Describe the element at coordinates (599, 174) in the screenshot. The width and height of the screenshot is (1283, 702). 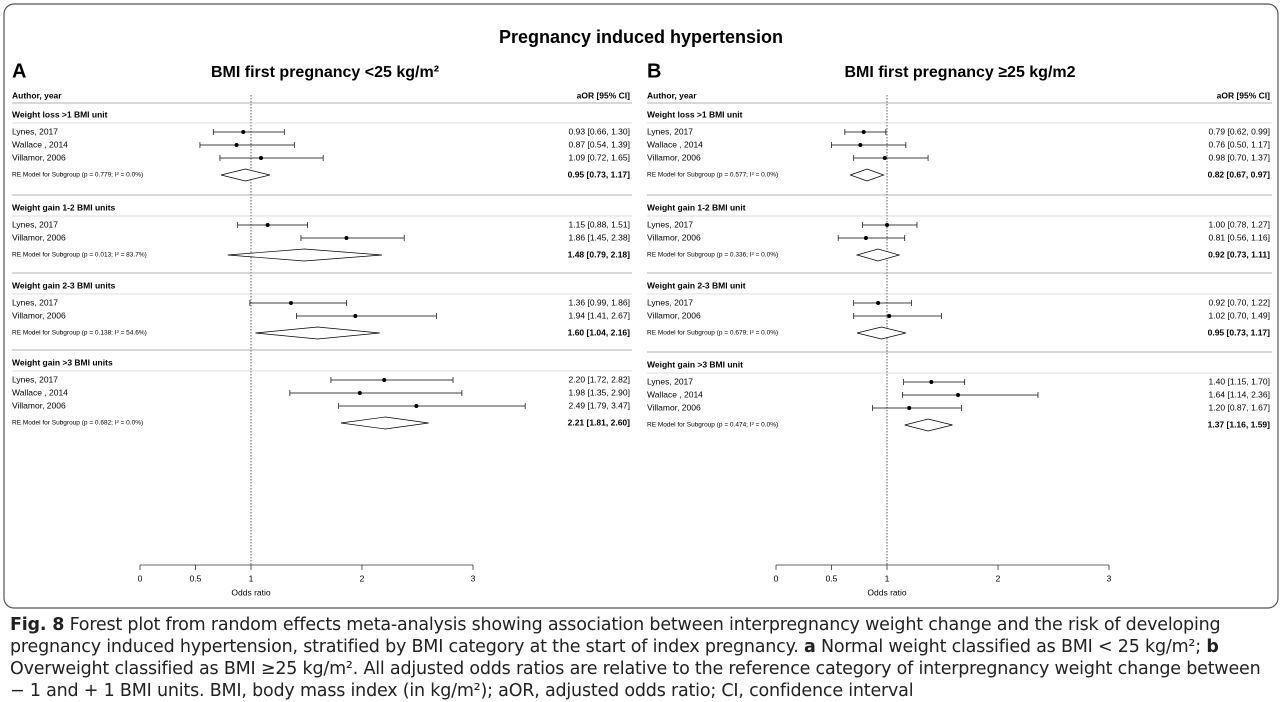
I see `model-estimate: 0.95 [0.73, 1.17]` at that location.